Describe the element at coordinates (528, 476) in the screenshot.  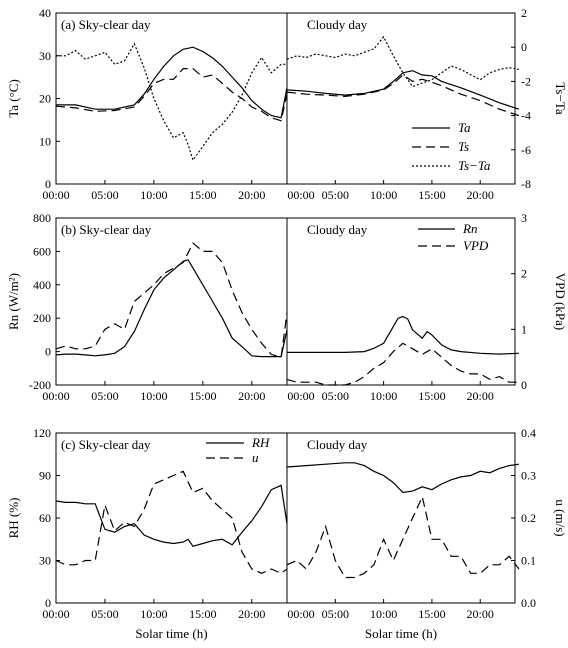
I see `right-y-tick-label: 0.3` at that location.